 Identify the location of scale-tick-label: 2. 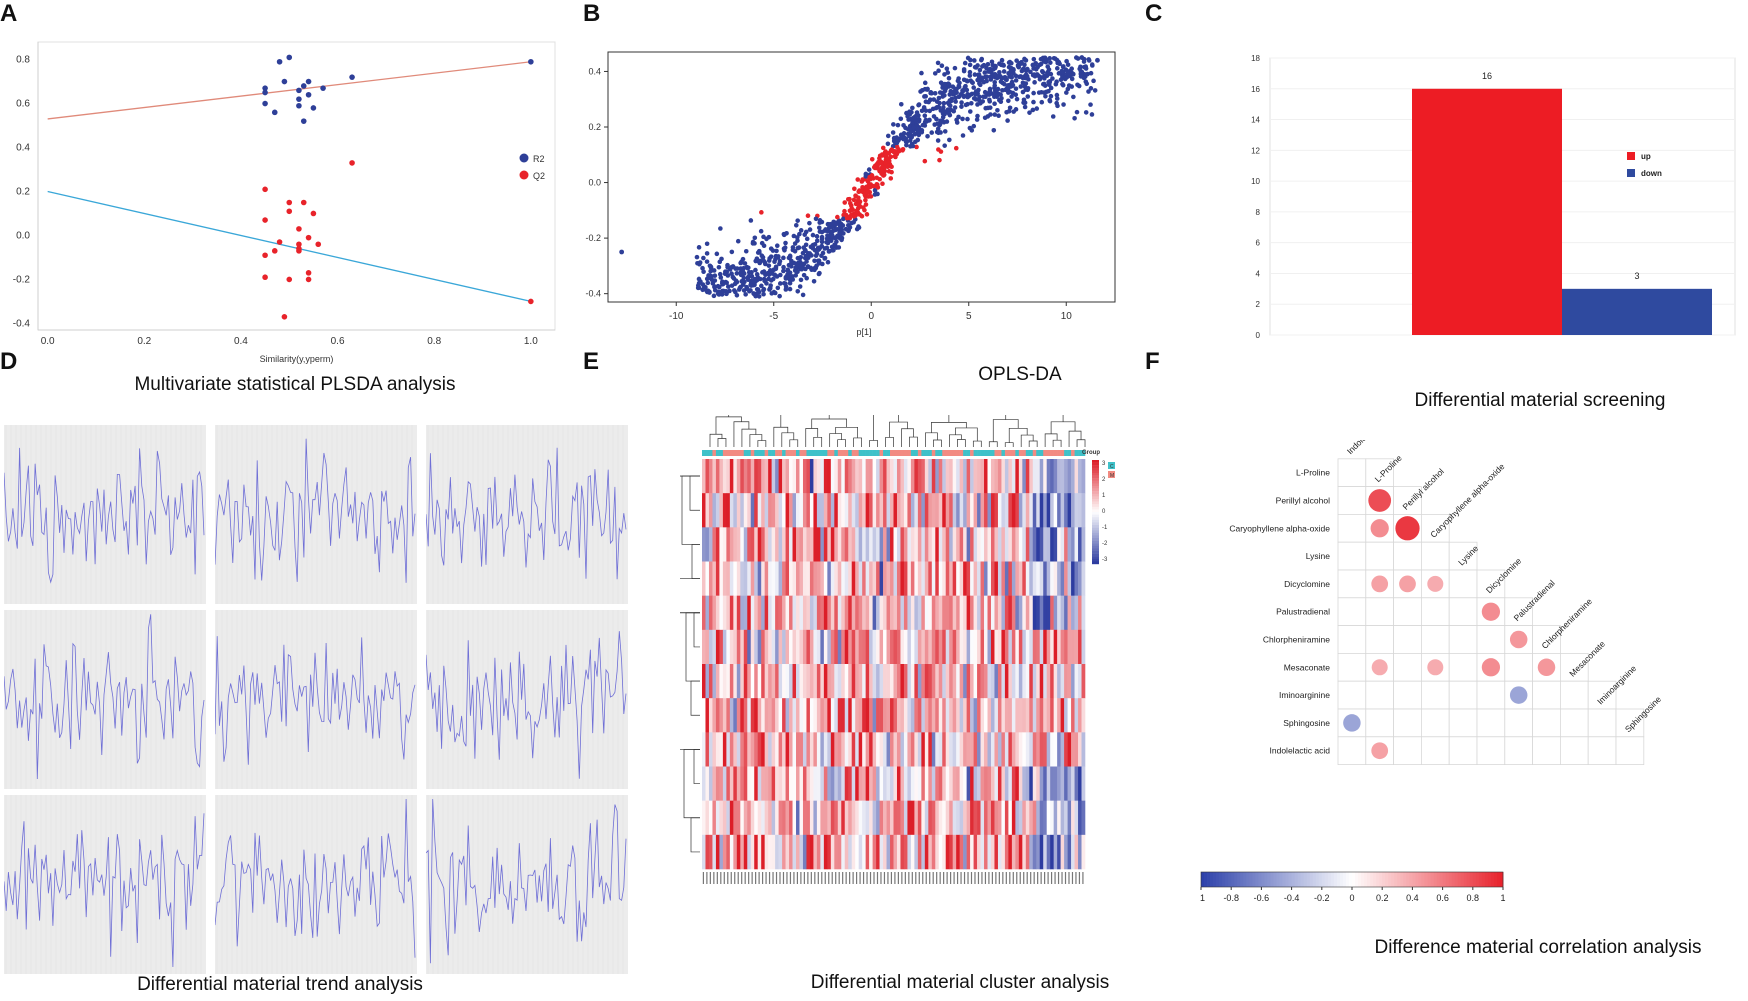
(1104, 480).